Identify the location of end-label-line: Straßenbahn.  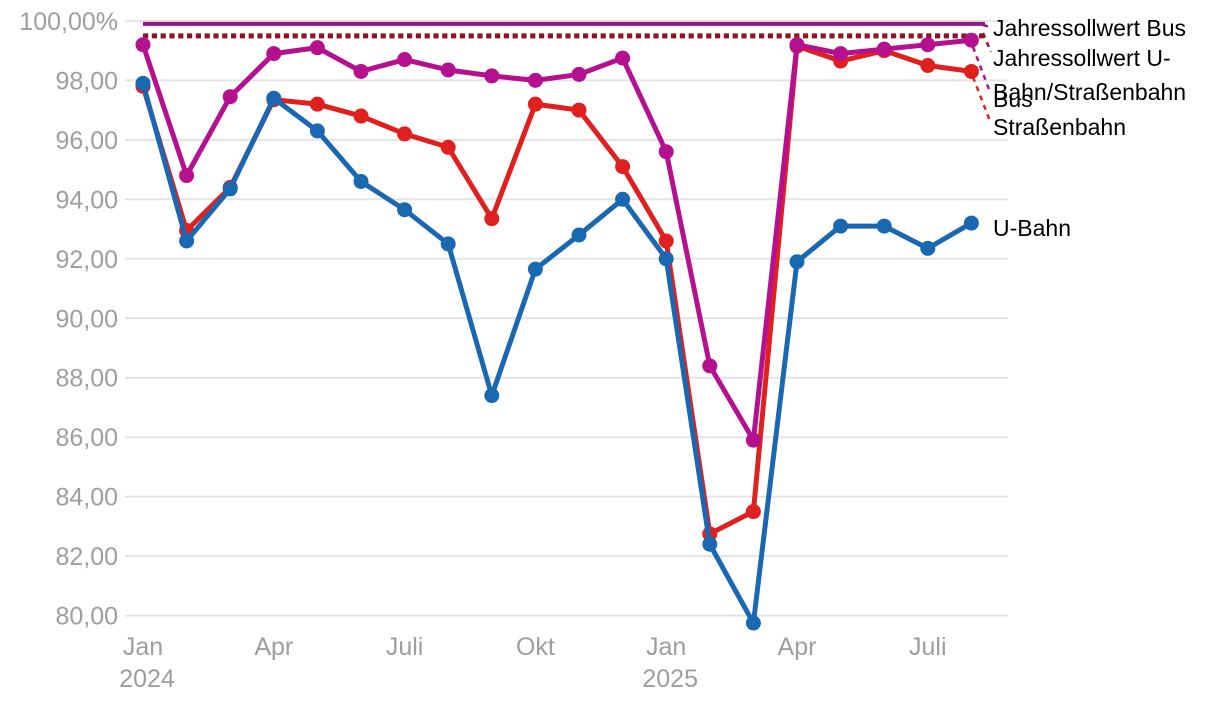
(1059, 127).